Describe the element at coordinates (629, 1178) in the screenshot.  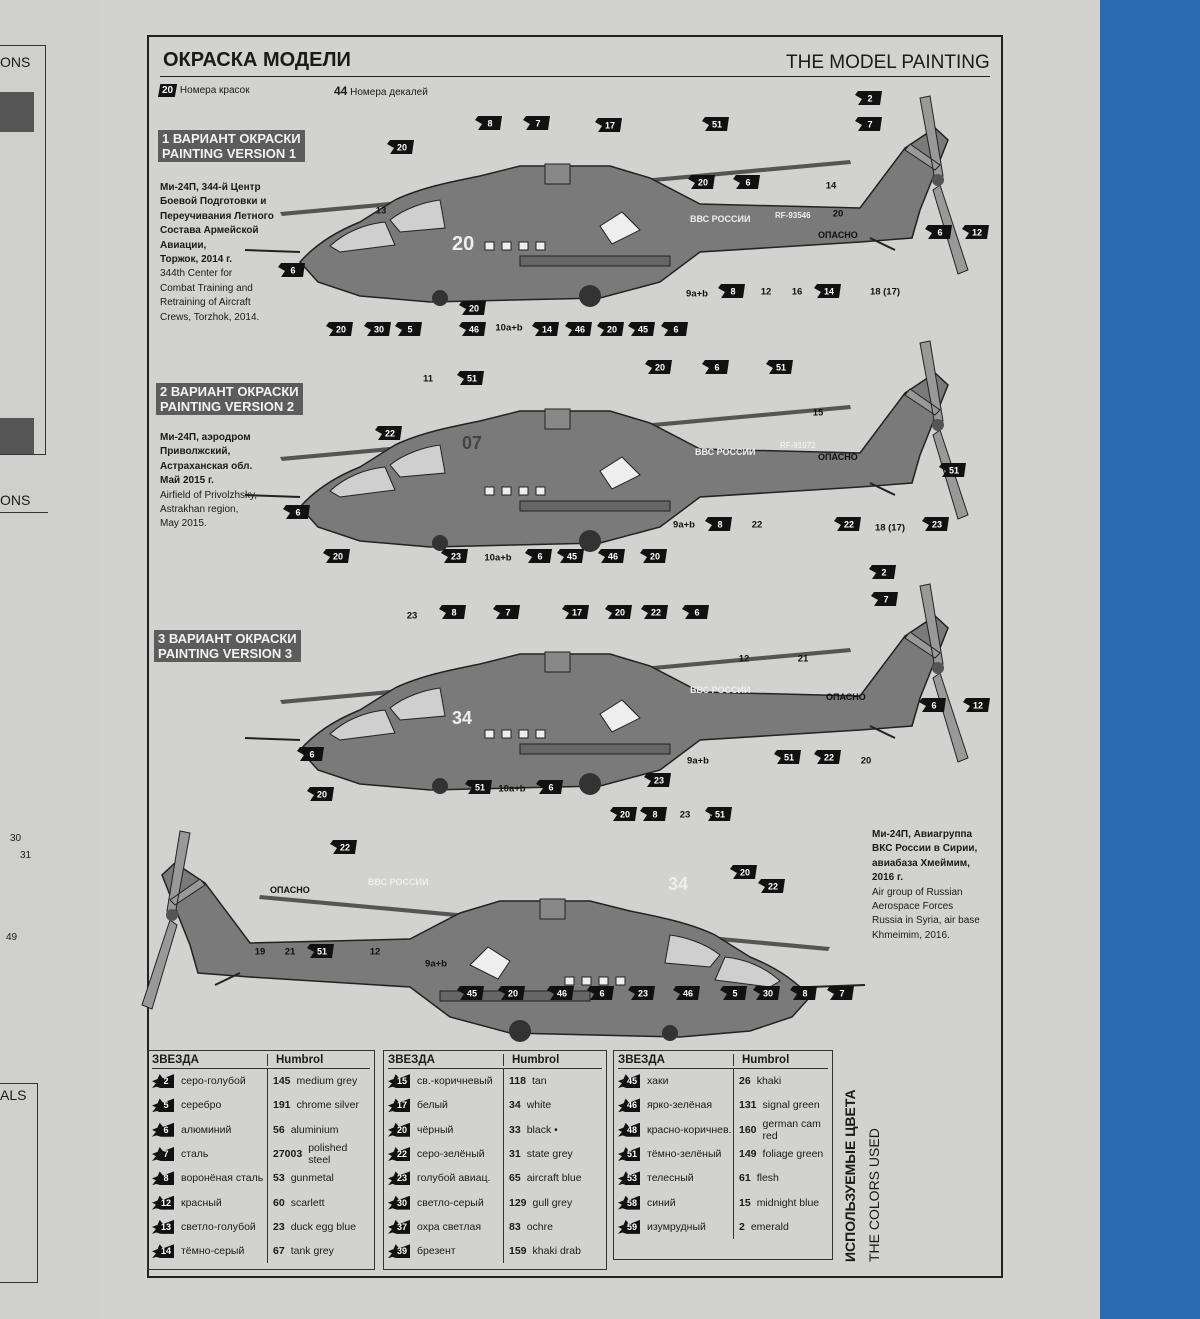
I see `zvezda-paint-number: 53` at that location.